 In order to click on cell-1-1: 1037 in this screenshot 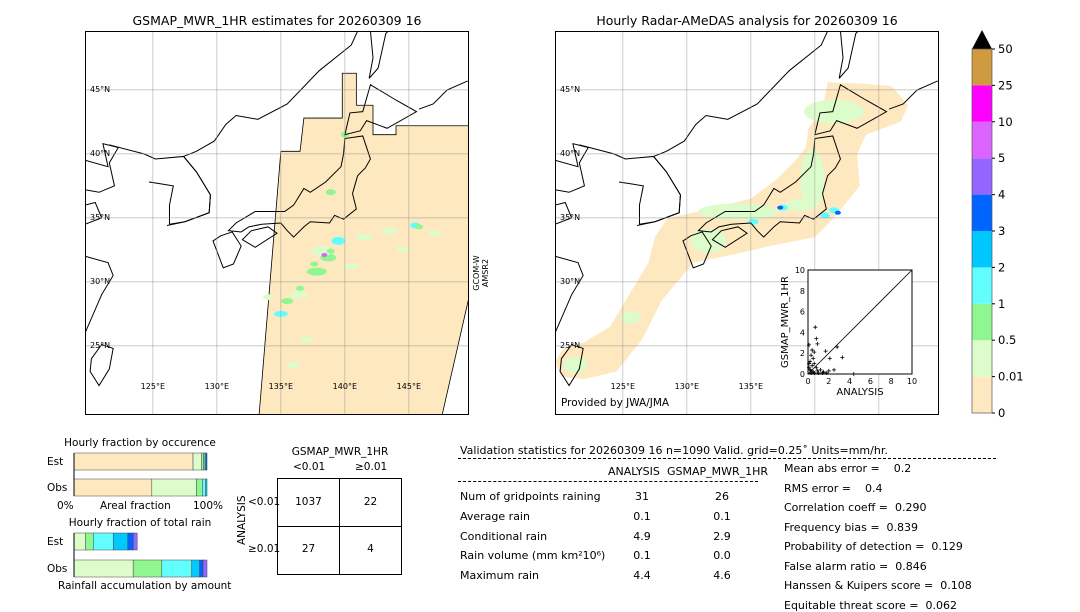, I will do `click(308, 502)`.